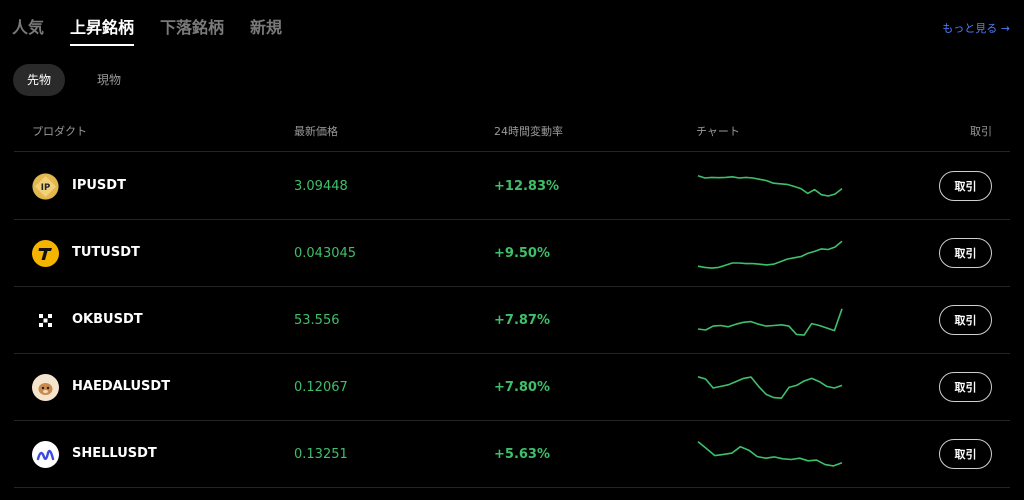  Describe the element at coordinates (121, 386) in the screenshot. I see `symbol-label: HAEDALUSDT` at that location.